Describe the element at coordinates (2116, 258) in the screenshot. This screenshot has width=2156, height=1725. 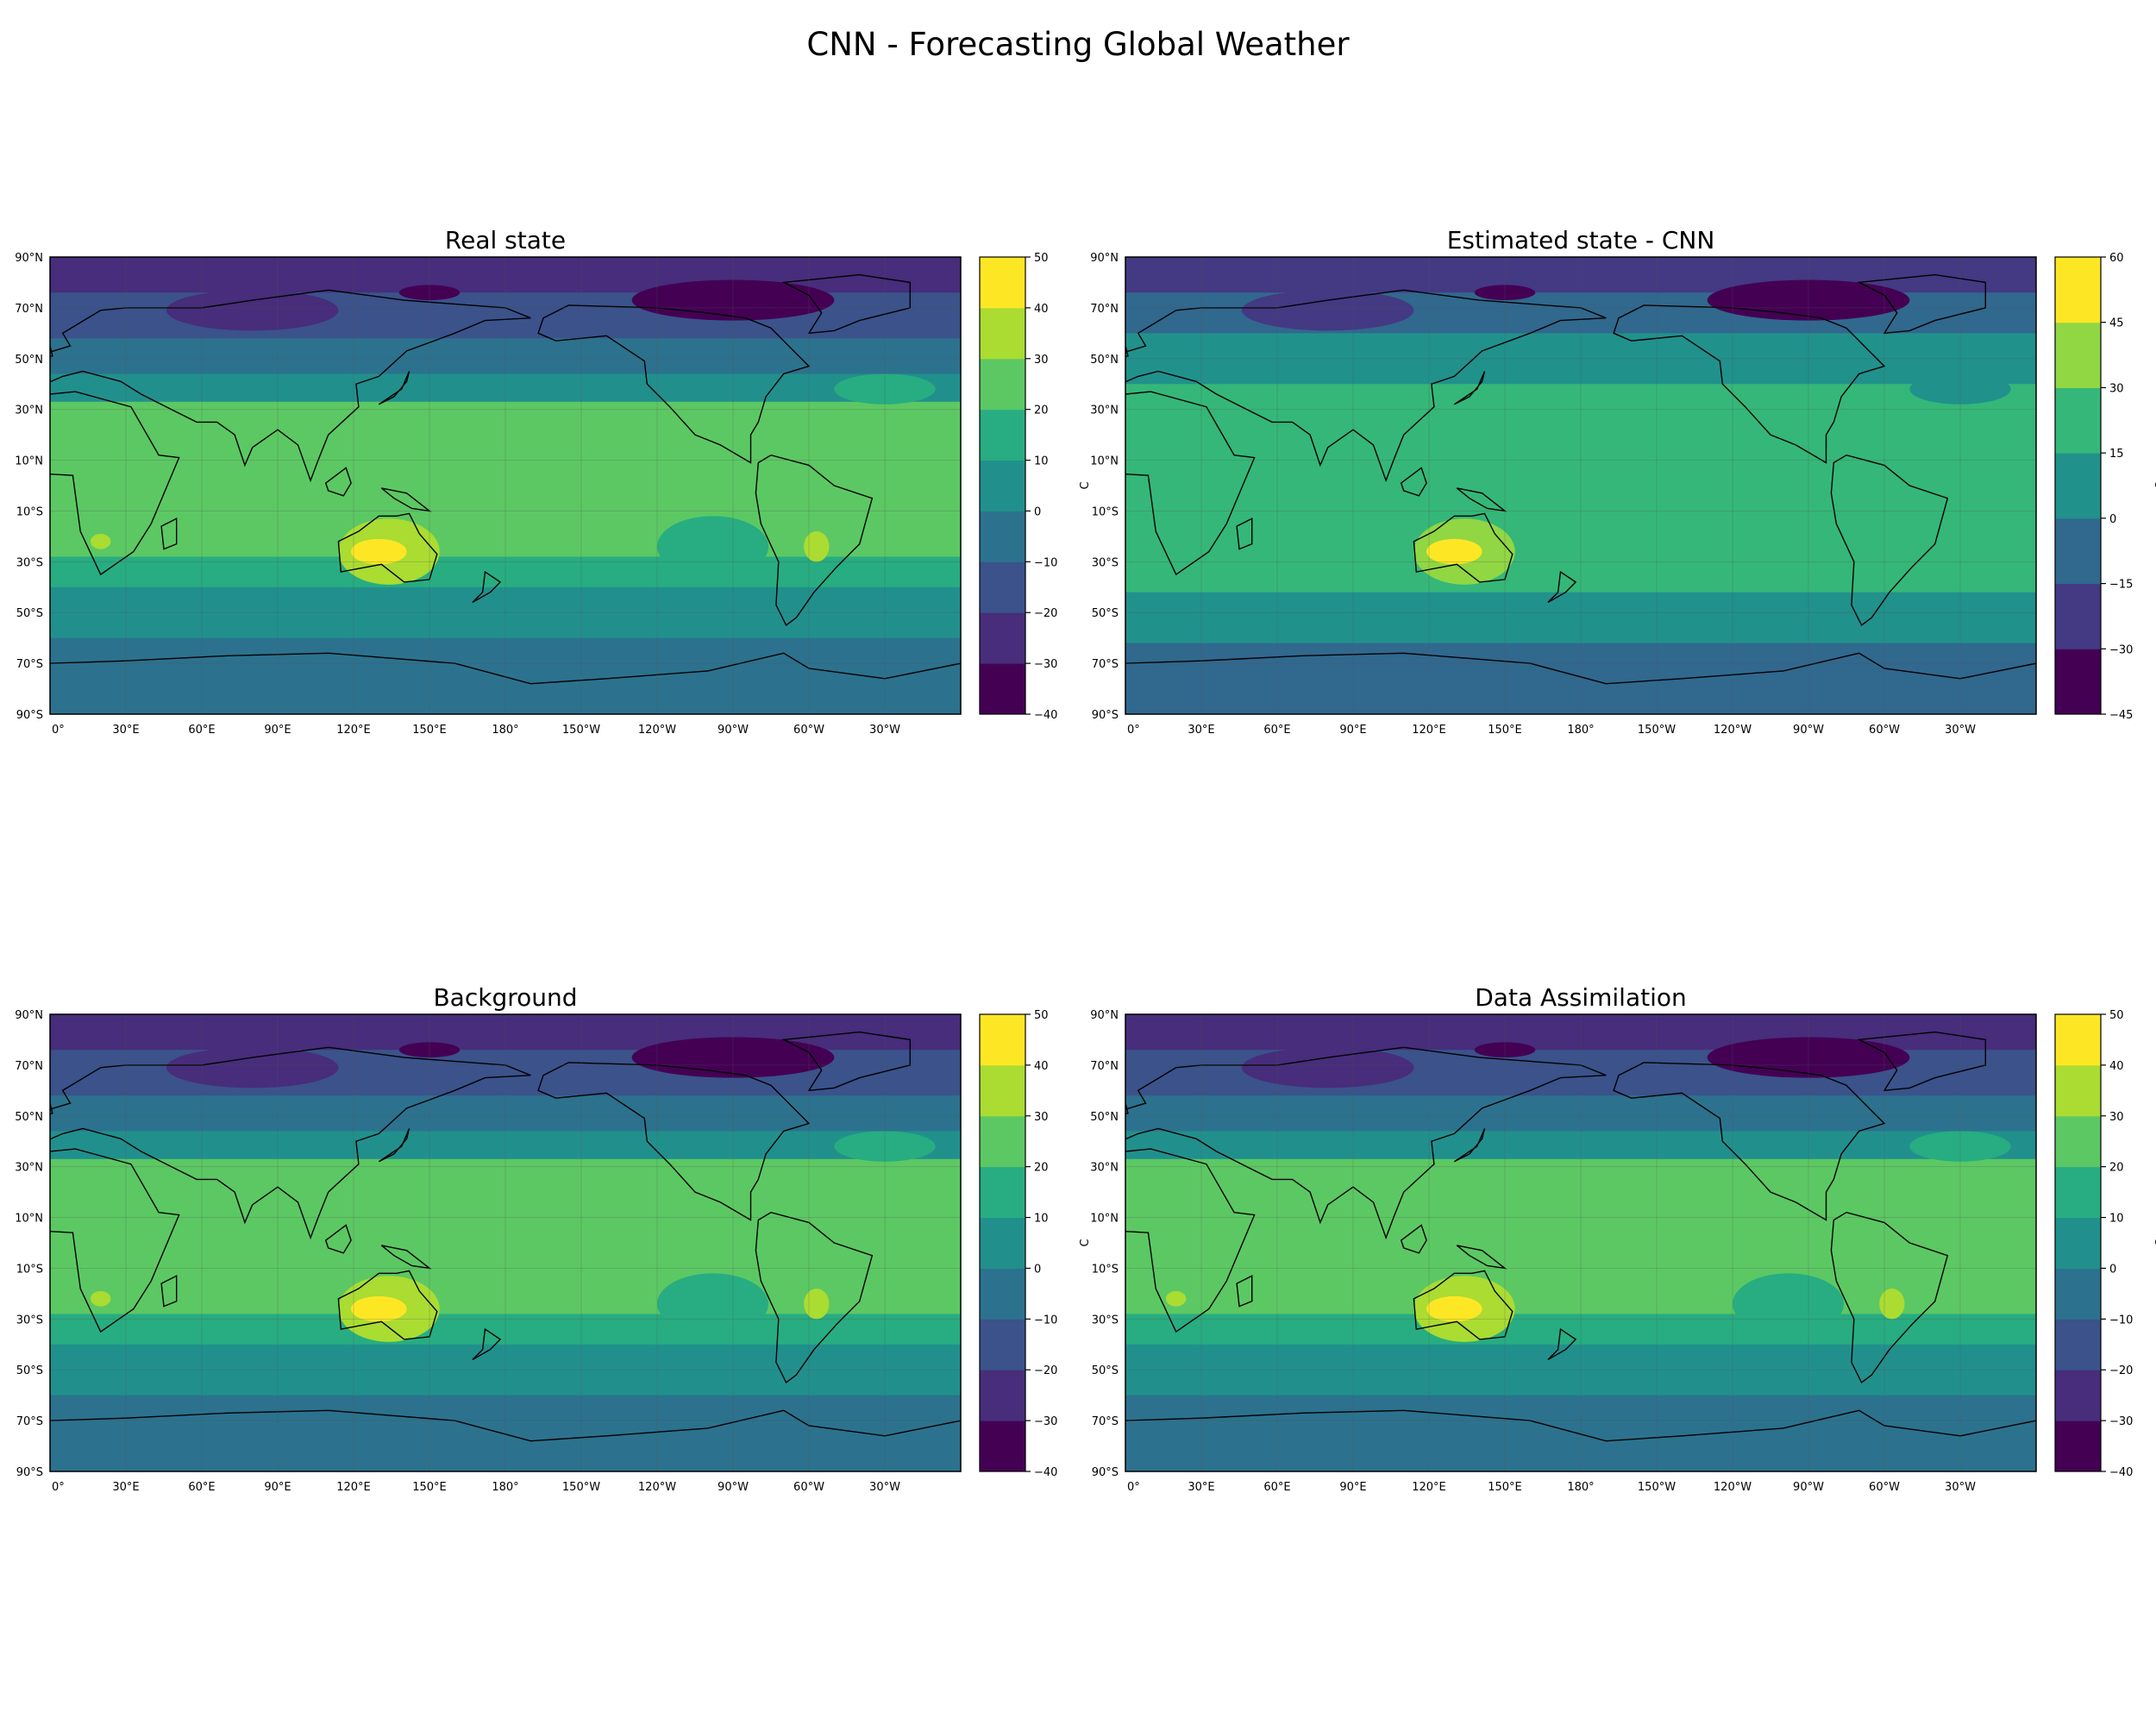
I see `colorbar-tick-label: 60` at that location.